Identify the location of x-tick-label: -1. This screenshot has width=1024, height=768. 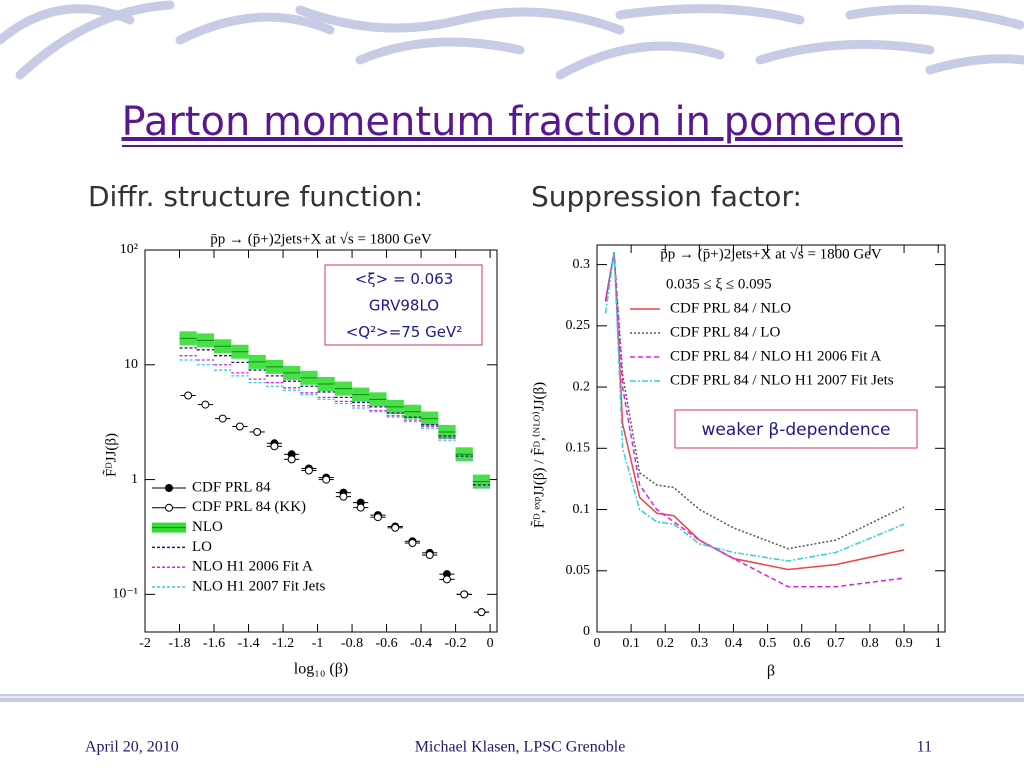
(318, 643).